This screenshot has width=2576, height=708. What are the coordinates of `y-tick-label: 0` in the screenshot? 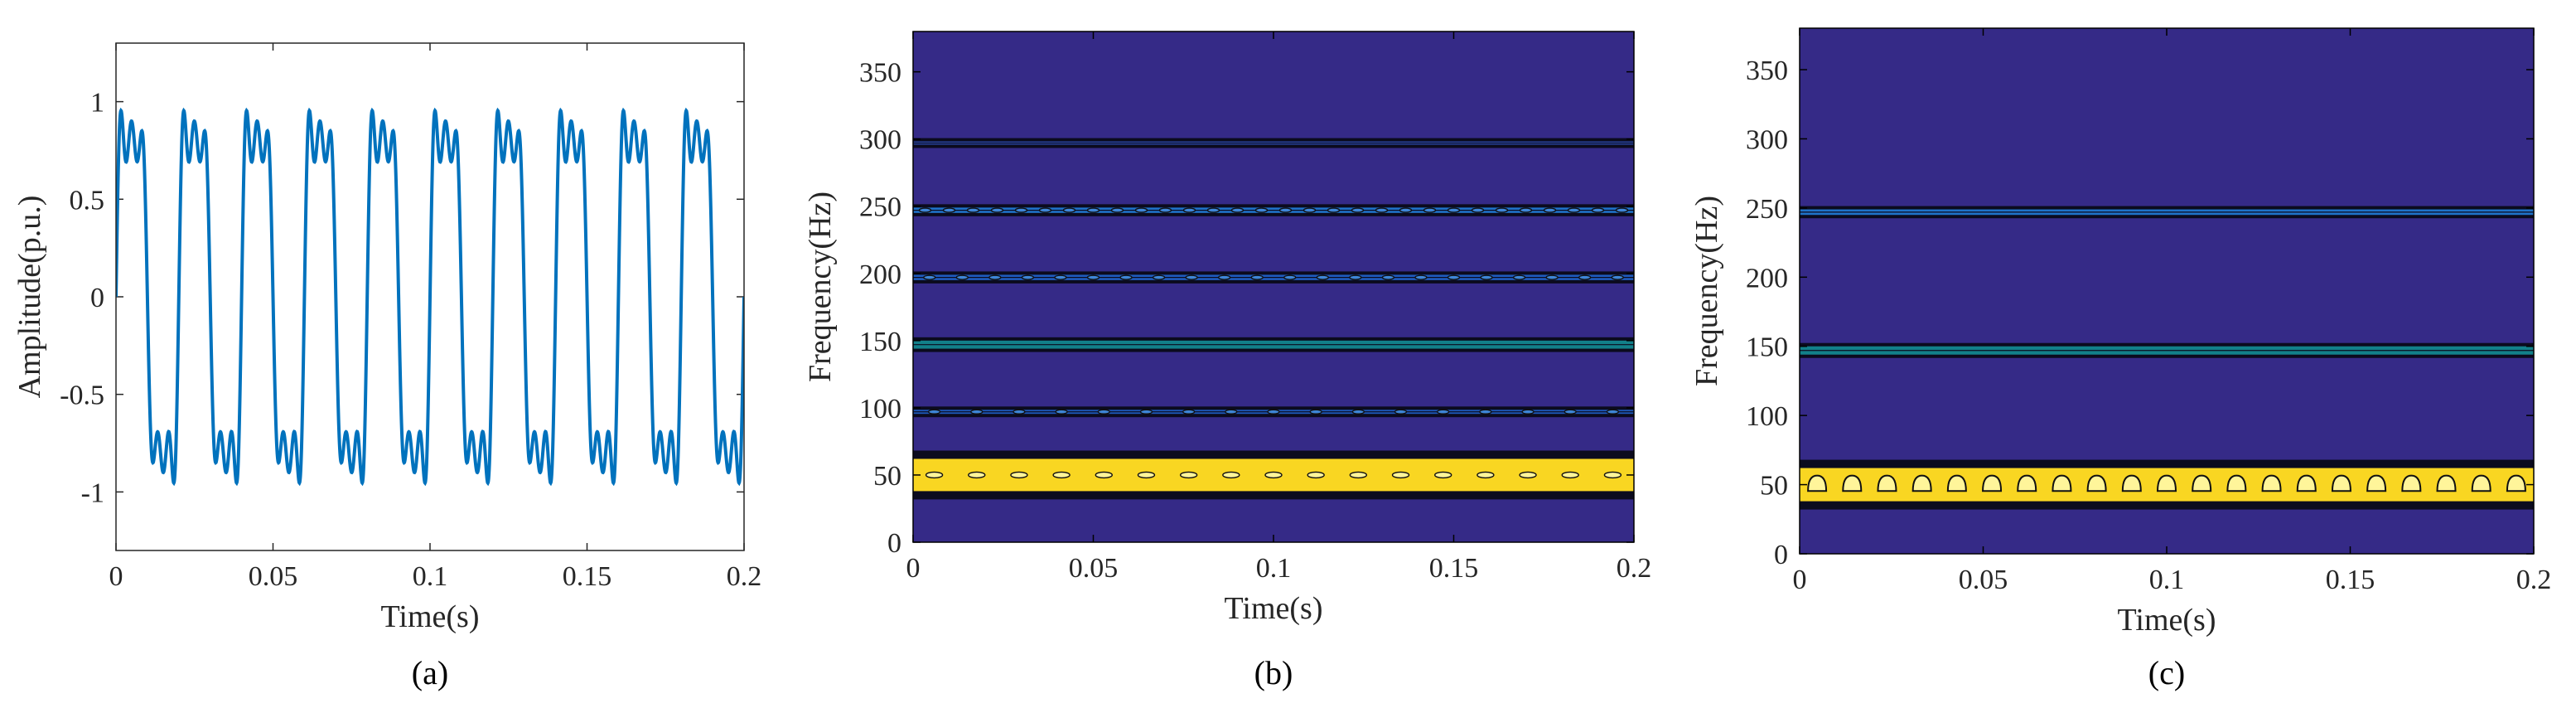 It's located at (894, 543).